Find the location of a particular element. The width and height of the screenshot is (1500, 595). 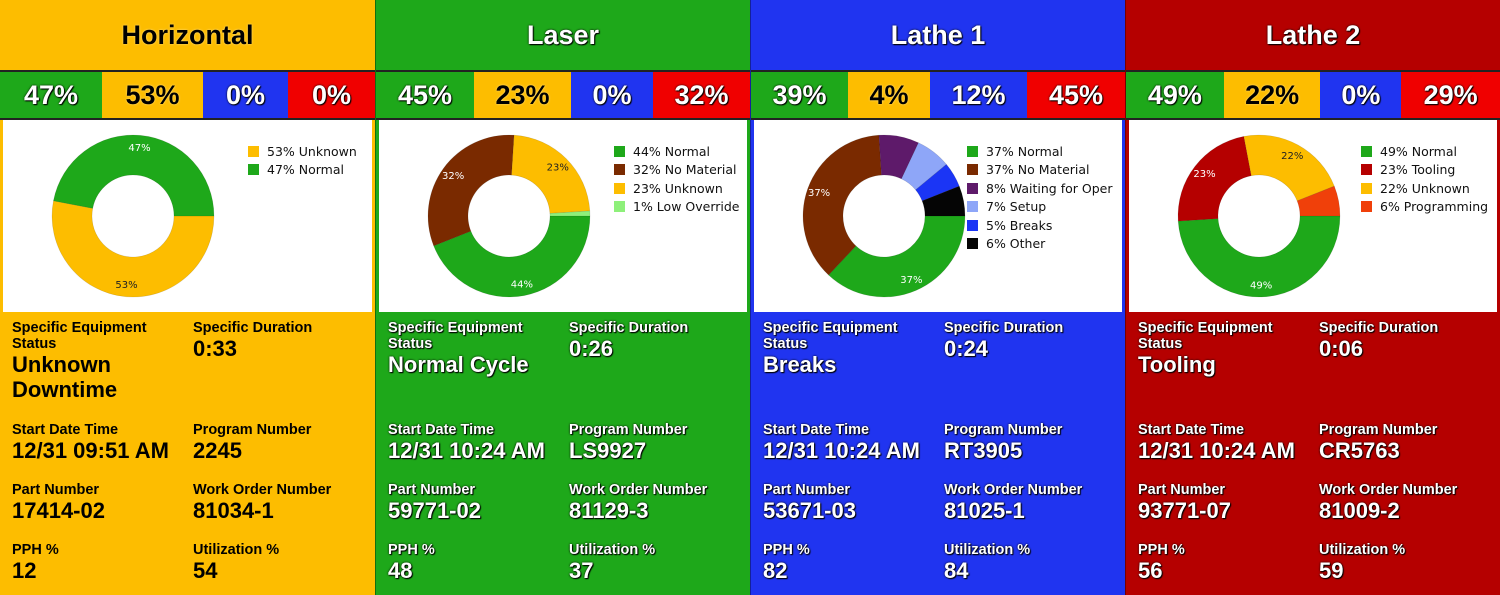

panel-title: Horizontal is located at coordinates (187, 34).